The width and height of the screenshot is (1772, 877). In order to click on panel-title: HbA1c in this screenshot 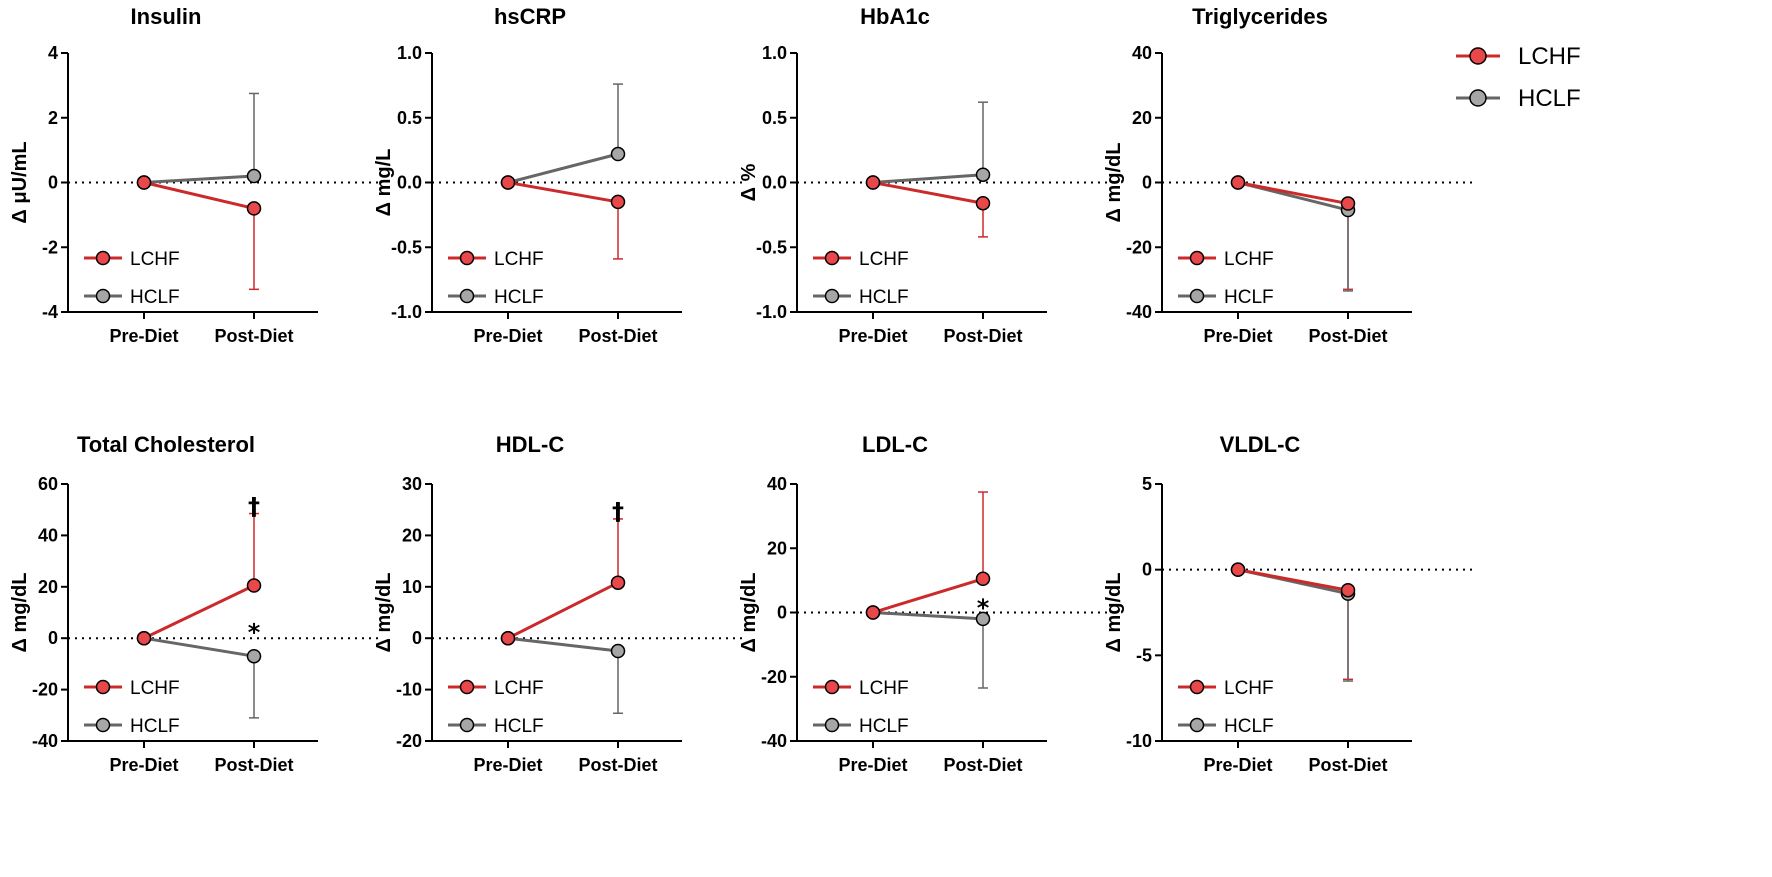, I will do `click(895, 16)`.